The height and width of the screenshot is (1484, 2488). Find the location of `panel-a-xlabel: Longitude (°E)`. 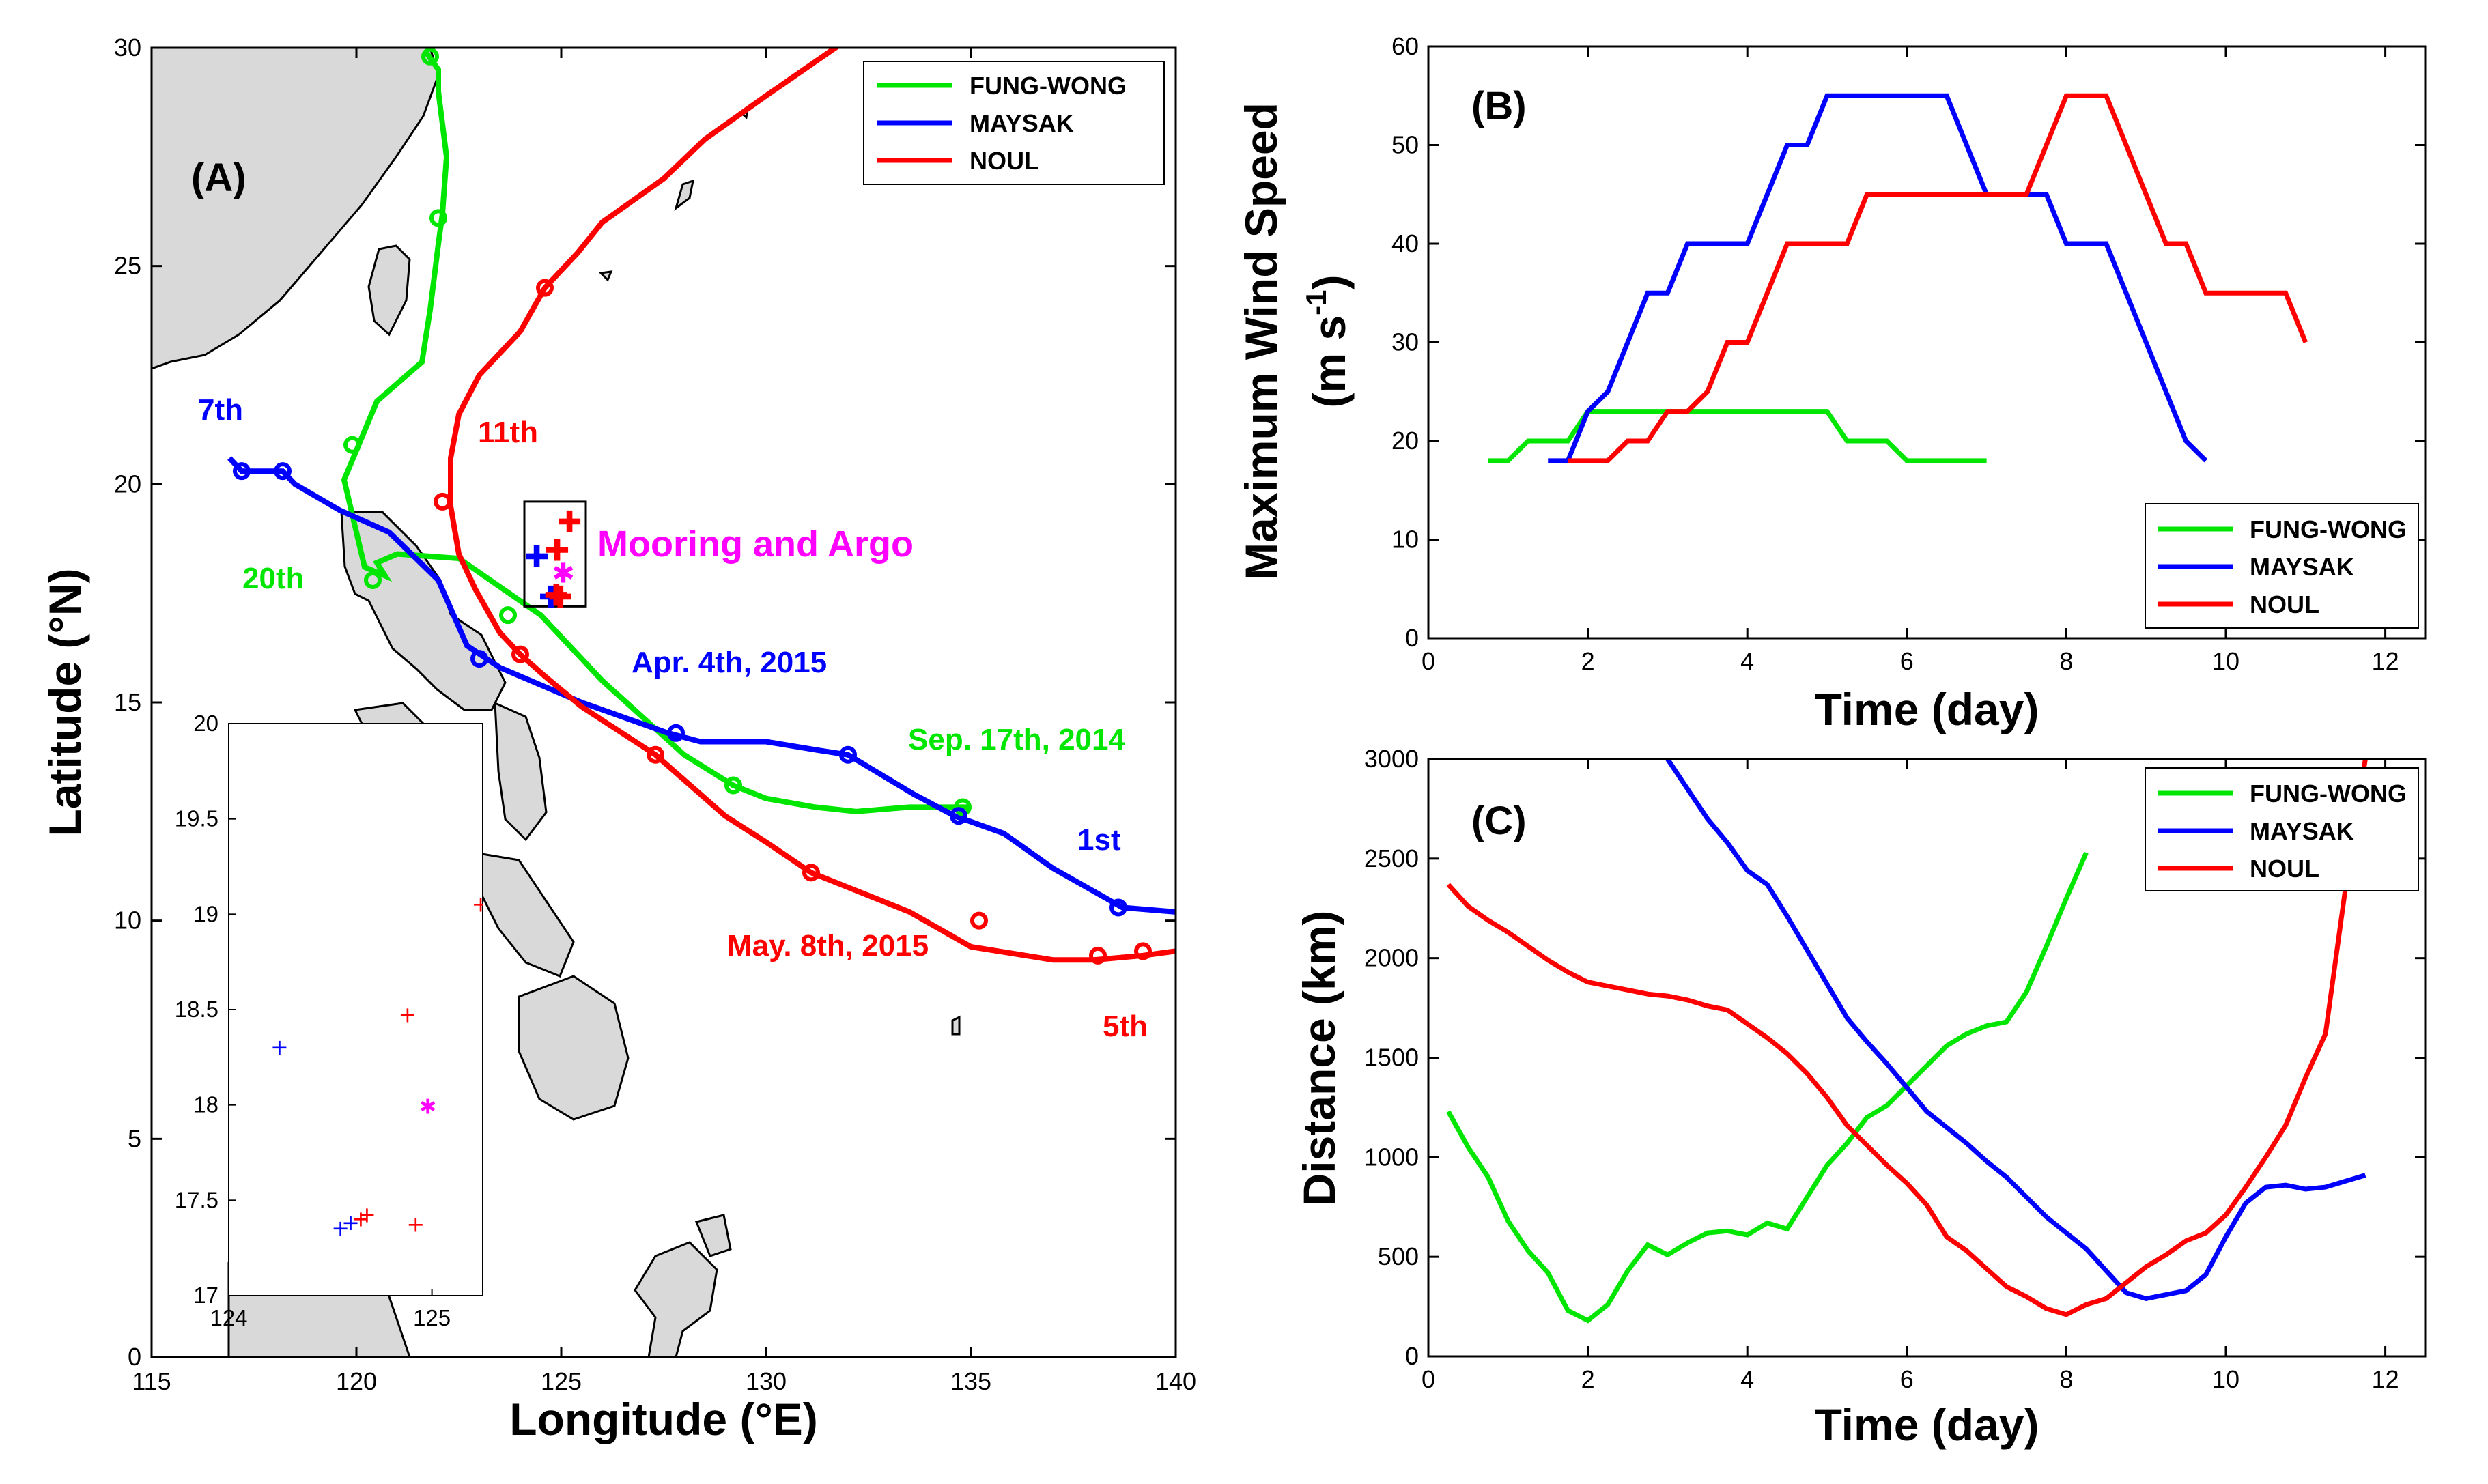

panel-a-xlabel: Longitude (°E) is located at coordinates (663, 1419).